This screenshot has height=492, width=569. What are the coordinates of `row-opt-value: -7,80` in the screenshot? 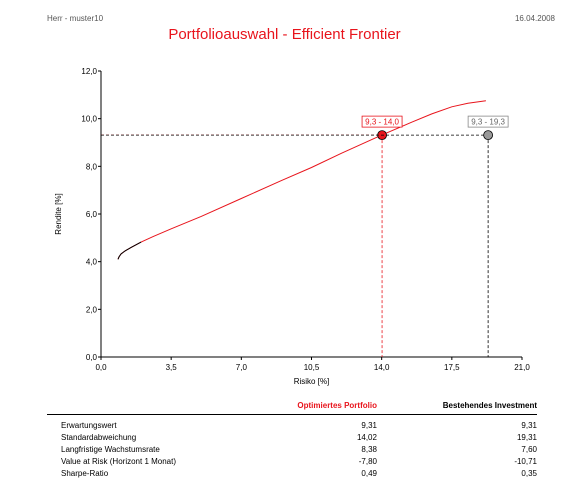 It's located at (367, 461).